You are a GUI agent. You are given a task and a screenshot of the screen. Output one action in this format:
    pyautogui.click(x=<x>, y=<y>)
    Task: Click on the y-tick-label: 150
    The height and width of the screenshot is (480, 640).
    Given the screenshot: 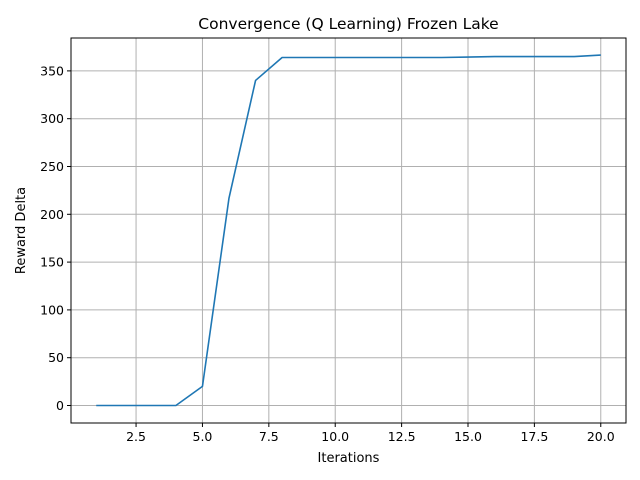 What is the action you would take?
    pyautogui.click(x=52, y=262)
    